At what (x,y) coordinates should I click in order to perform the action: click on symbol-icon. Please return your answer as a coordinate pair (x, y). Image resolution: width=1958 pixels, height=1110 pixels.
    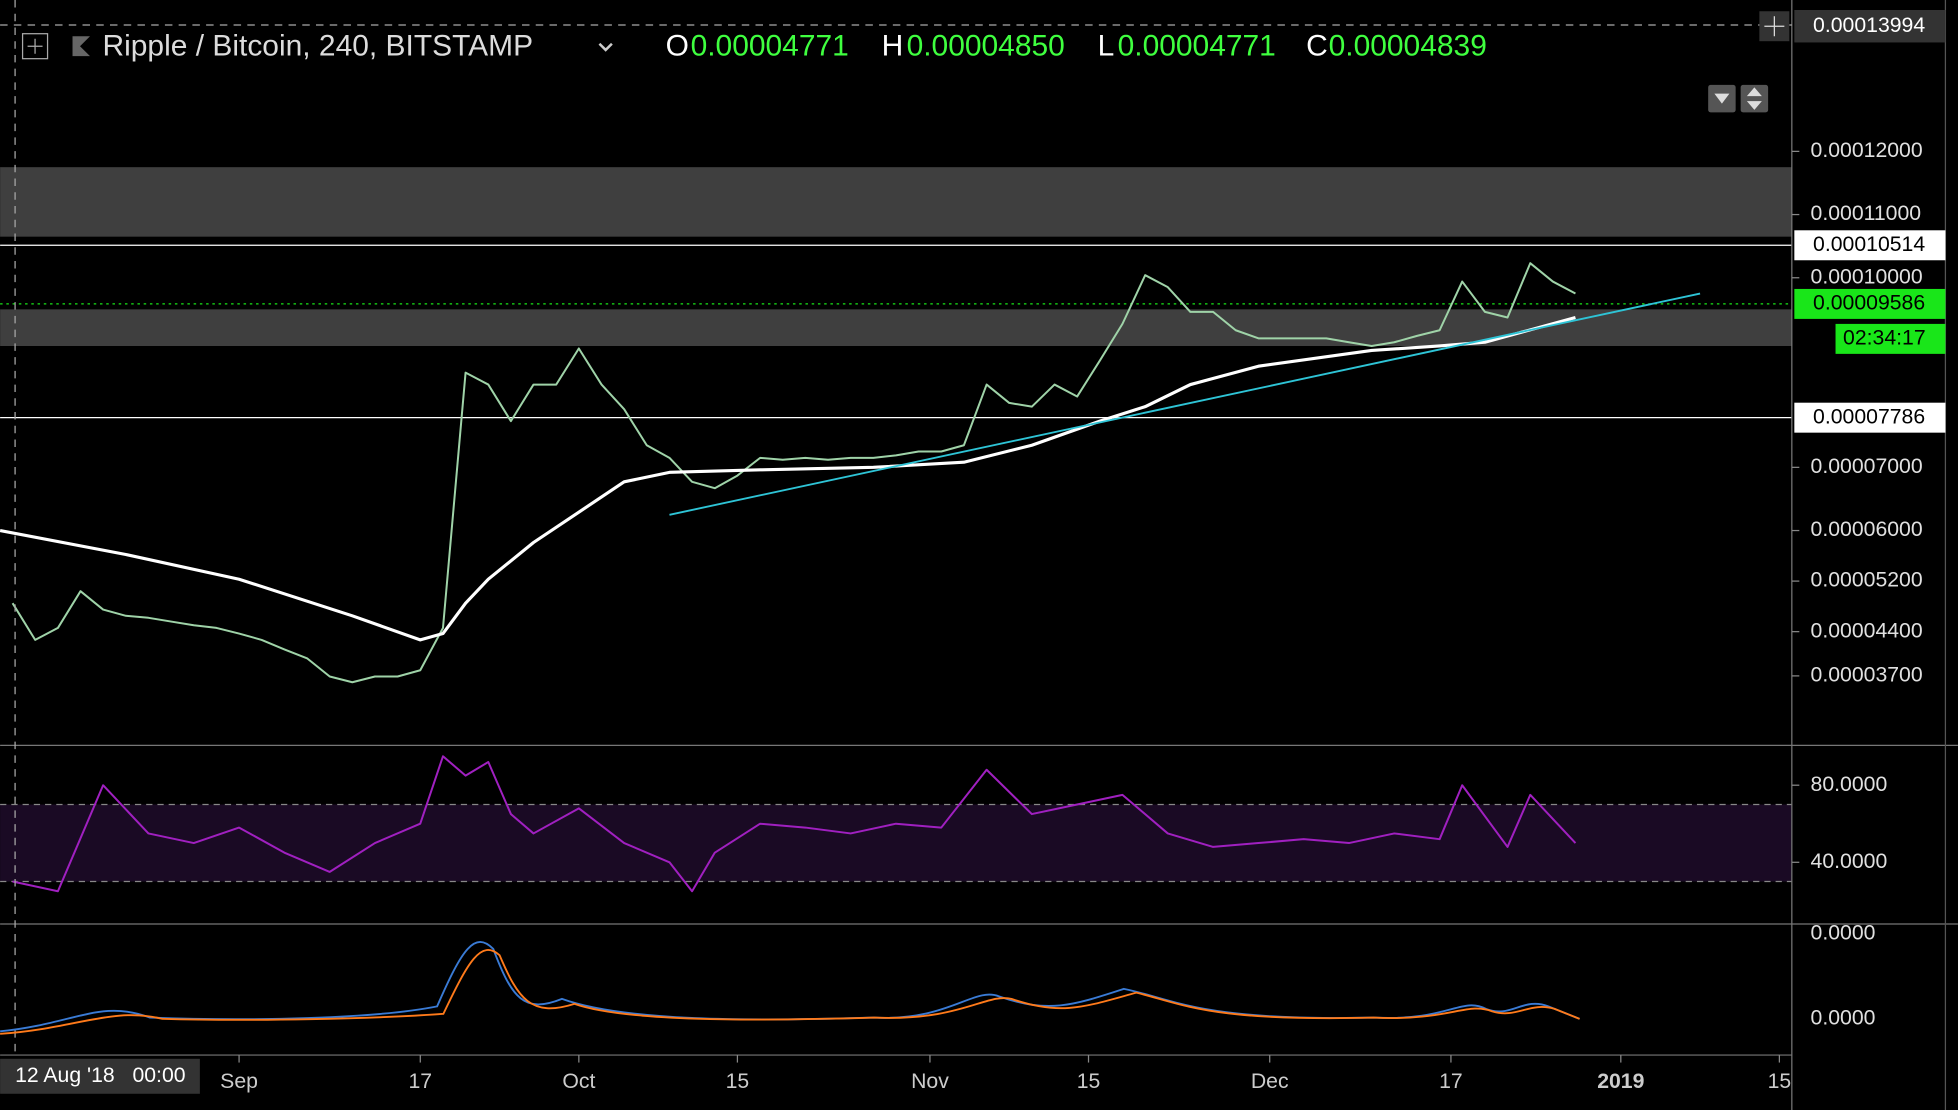
    Looking at the image, I should click on (81, 46).